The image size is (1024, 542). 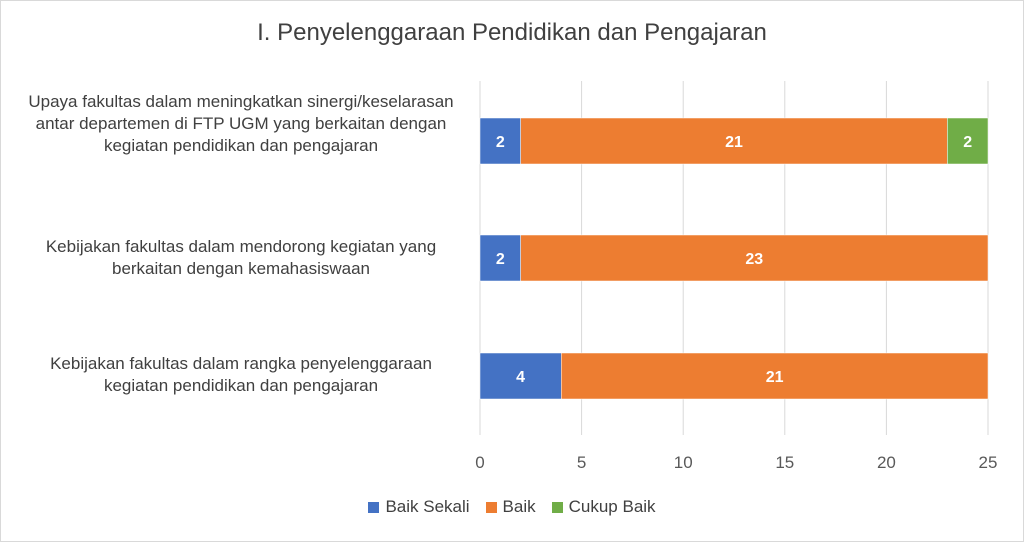 I want to click on legend-item-baik: Baik, so click(x=510, y=507).